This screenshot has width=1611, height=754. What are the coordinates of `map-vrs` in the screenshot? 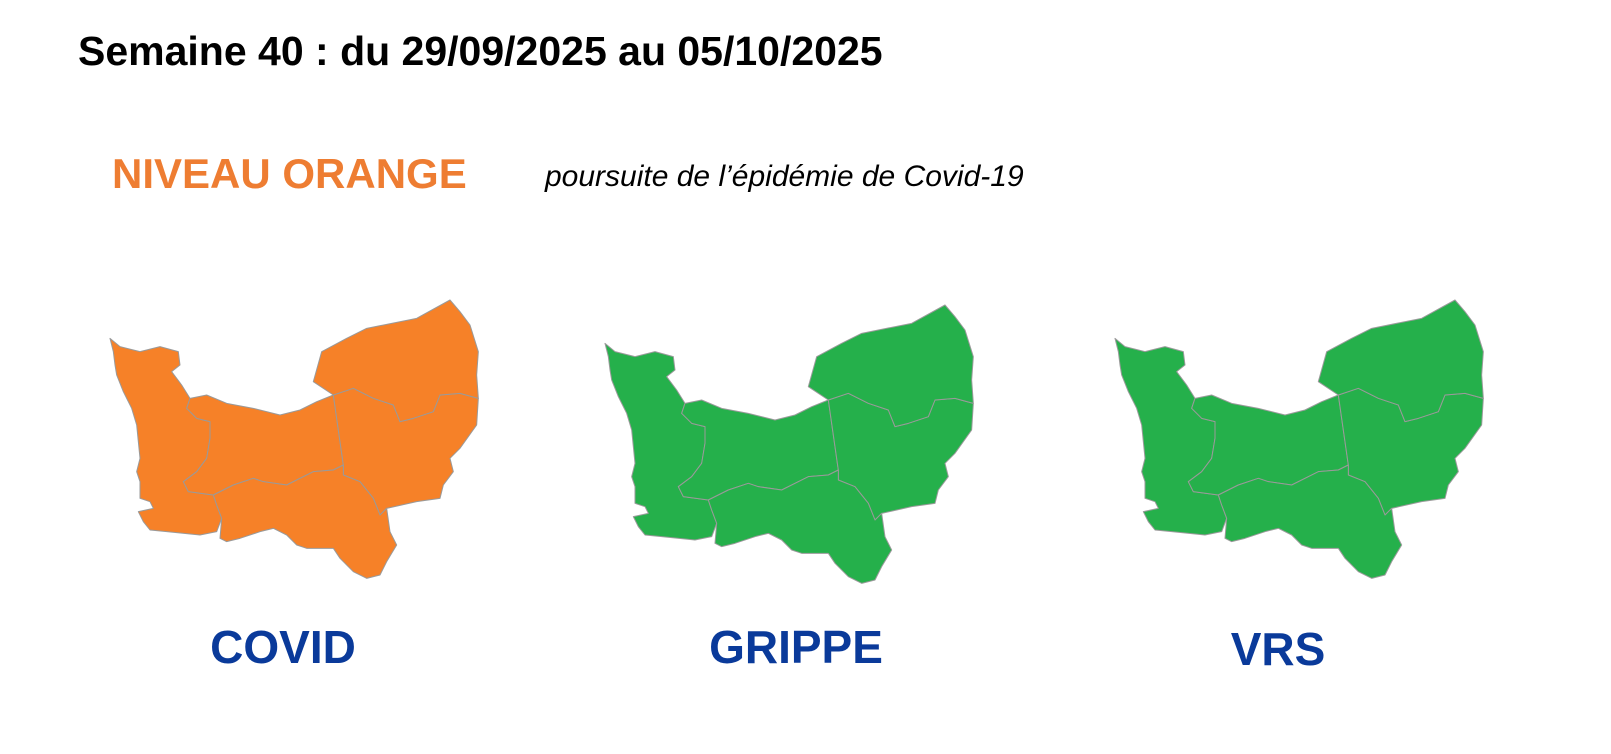 It's located at (1295, 432).